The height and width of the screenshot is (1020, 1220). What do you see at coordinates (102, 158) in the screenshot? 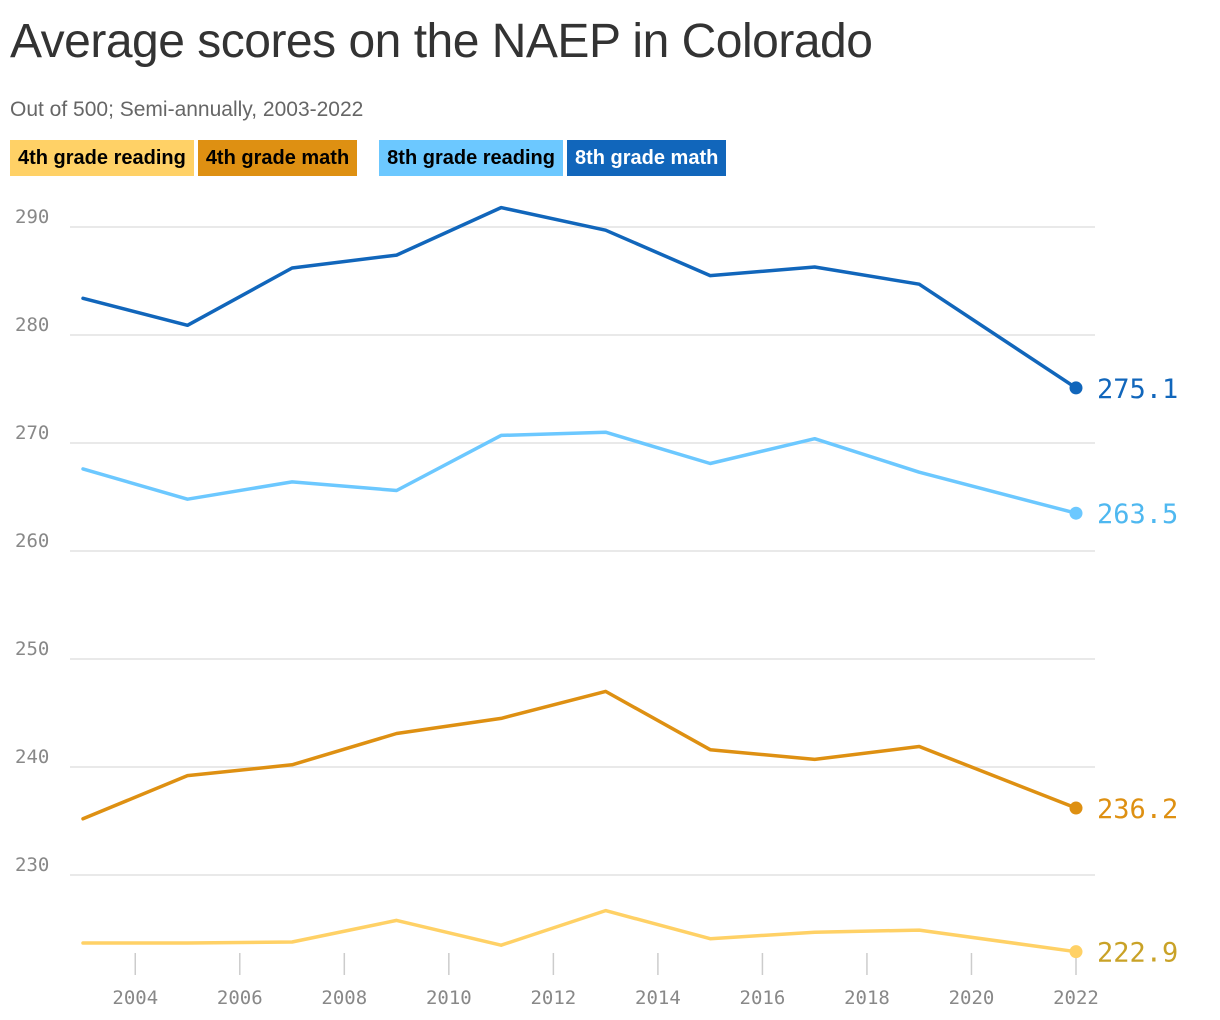
I see `legend-item: 4th grade reading` at bounding box center [102, 158].